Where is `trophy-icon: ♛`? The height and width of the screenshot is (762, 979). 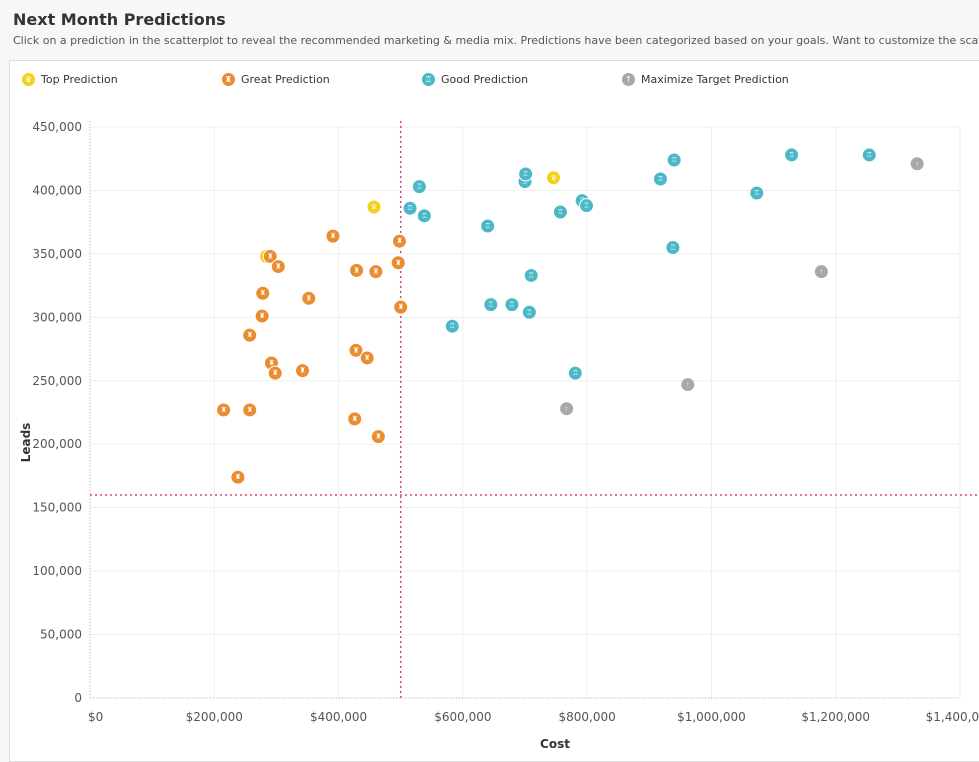 trophy-icon: ♛ is located at coordinates (28, 79).